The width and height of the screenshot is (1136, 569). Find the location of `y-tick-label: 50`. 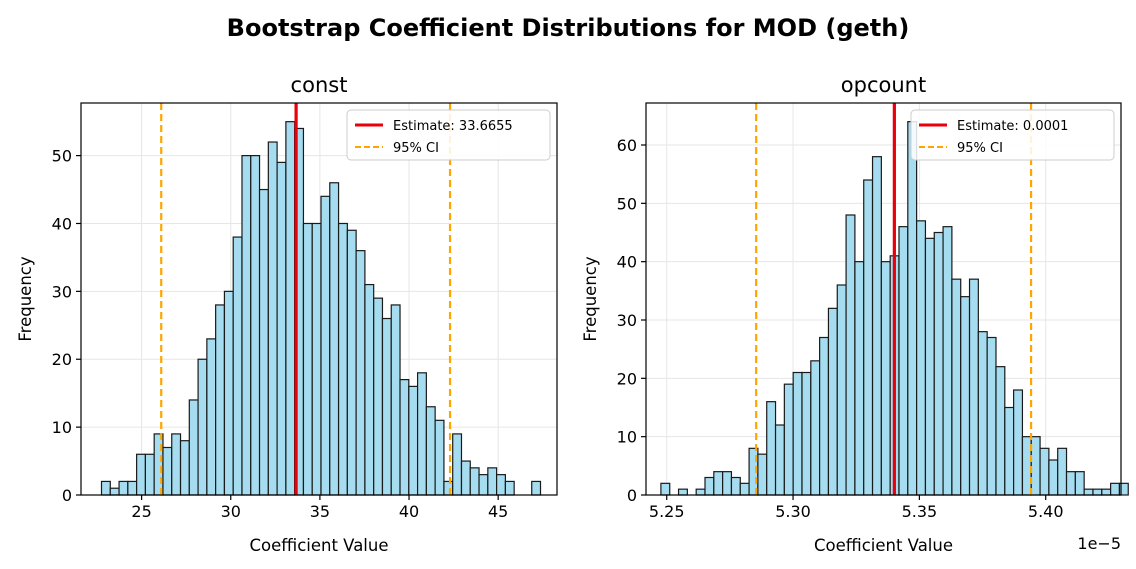

y-tick-label: 50 is located at coordinates (627, 203).